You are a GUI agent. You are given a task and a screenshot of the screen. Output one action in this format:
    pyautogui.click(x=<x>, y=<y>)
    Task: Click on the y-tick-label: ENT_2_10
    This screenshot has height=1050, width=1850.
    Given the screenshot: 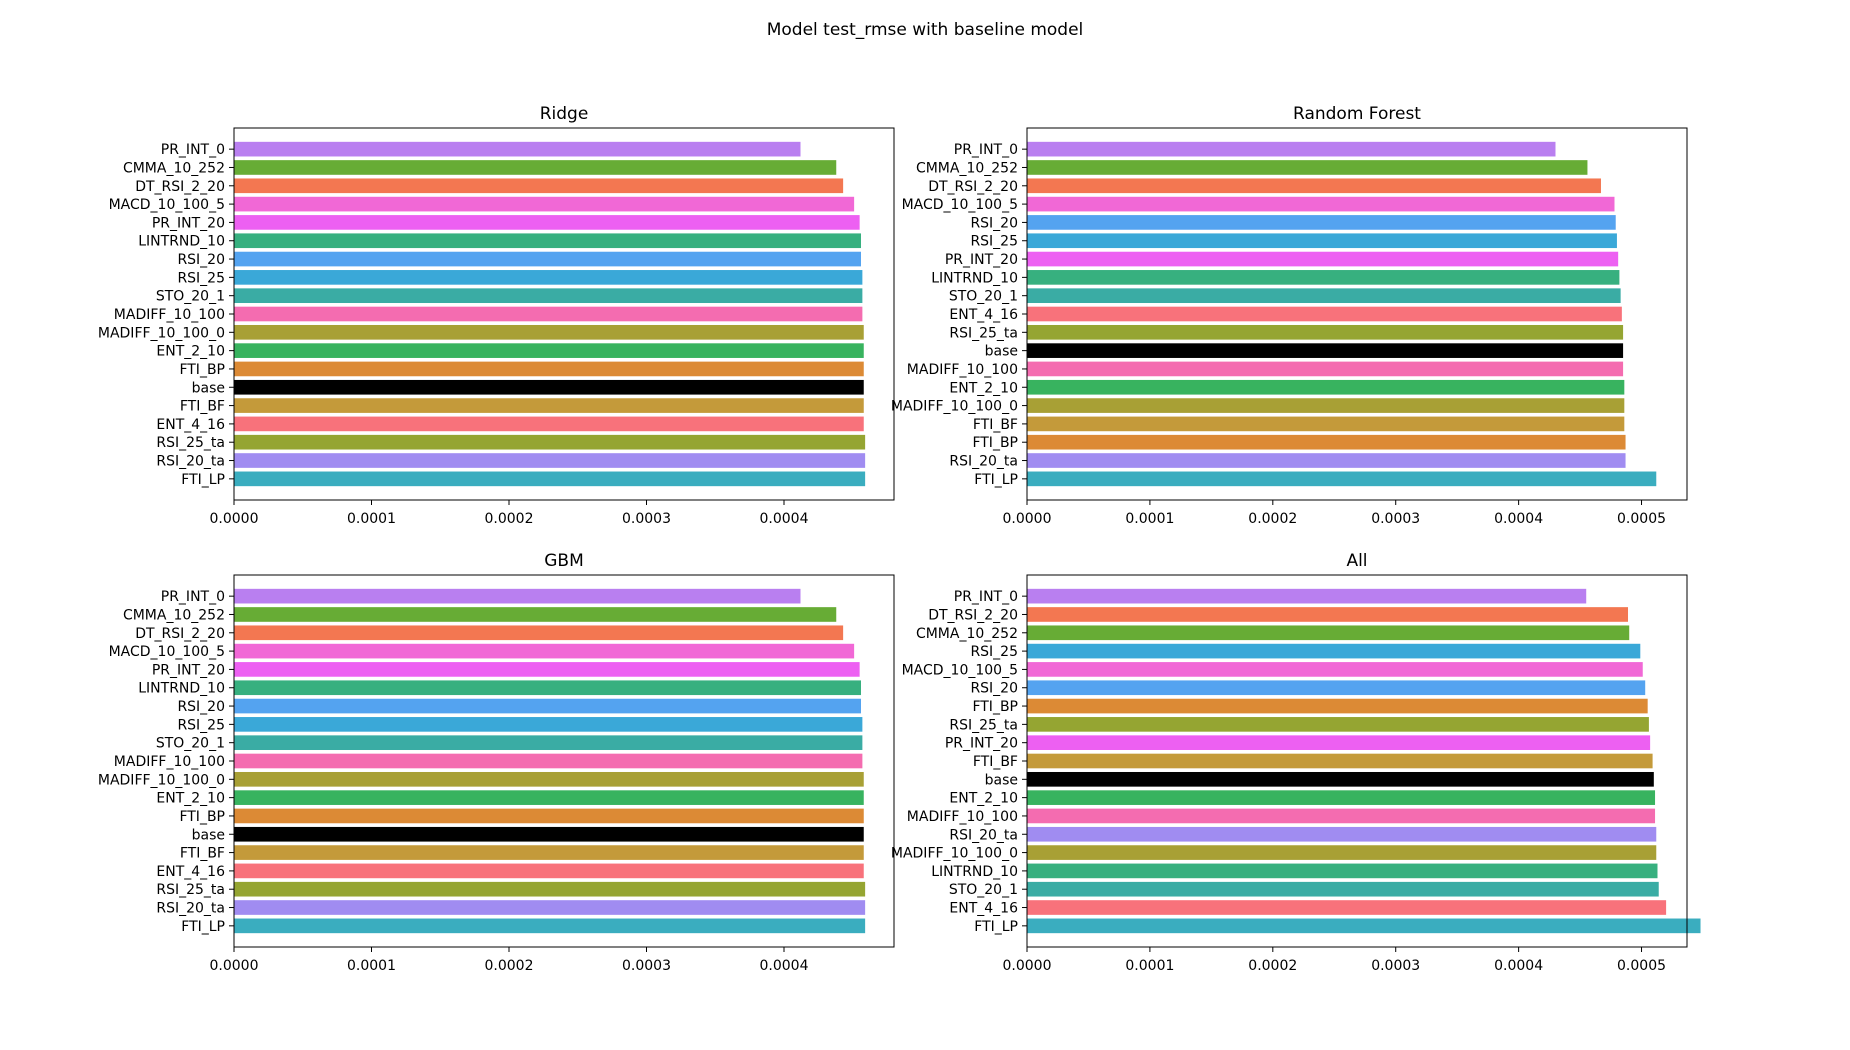 What is the action you would take?
    pyautogui.click(x=190, y=799)
    